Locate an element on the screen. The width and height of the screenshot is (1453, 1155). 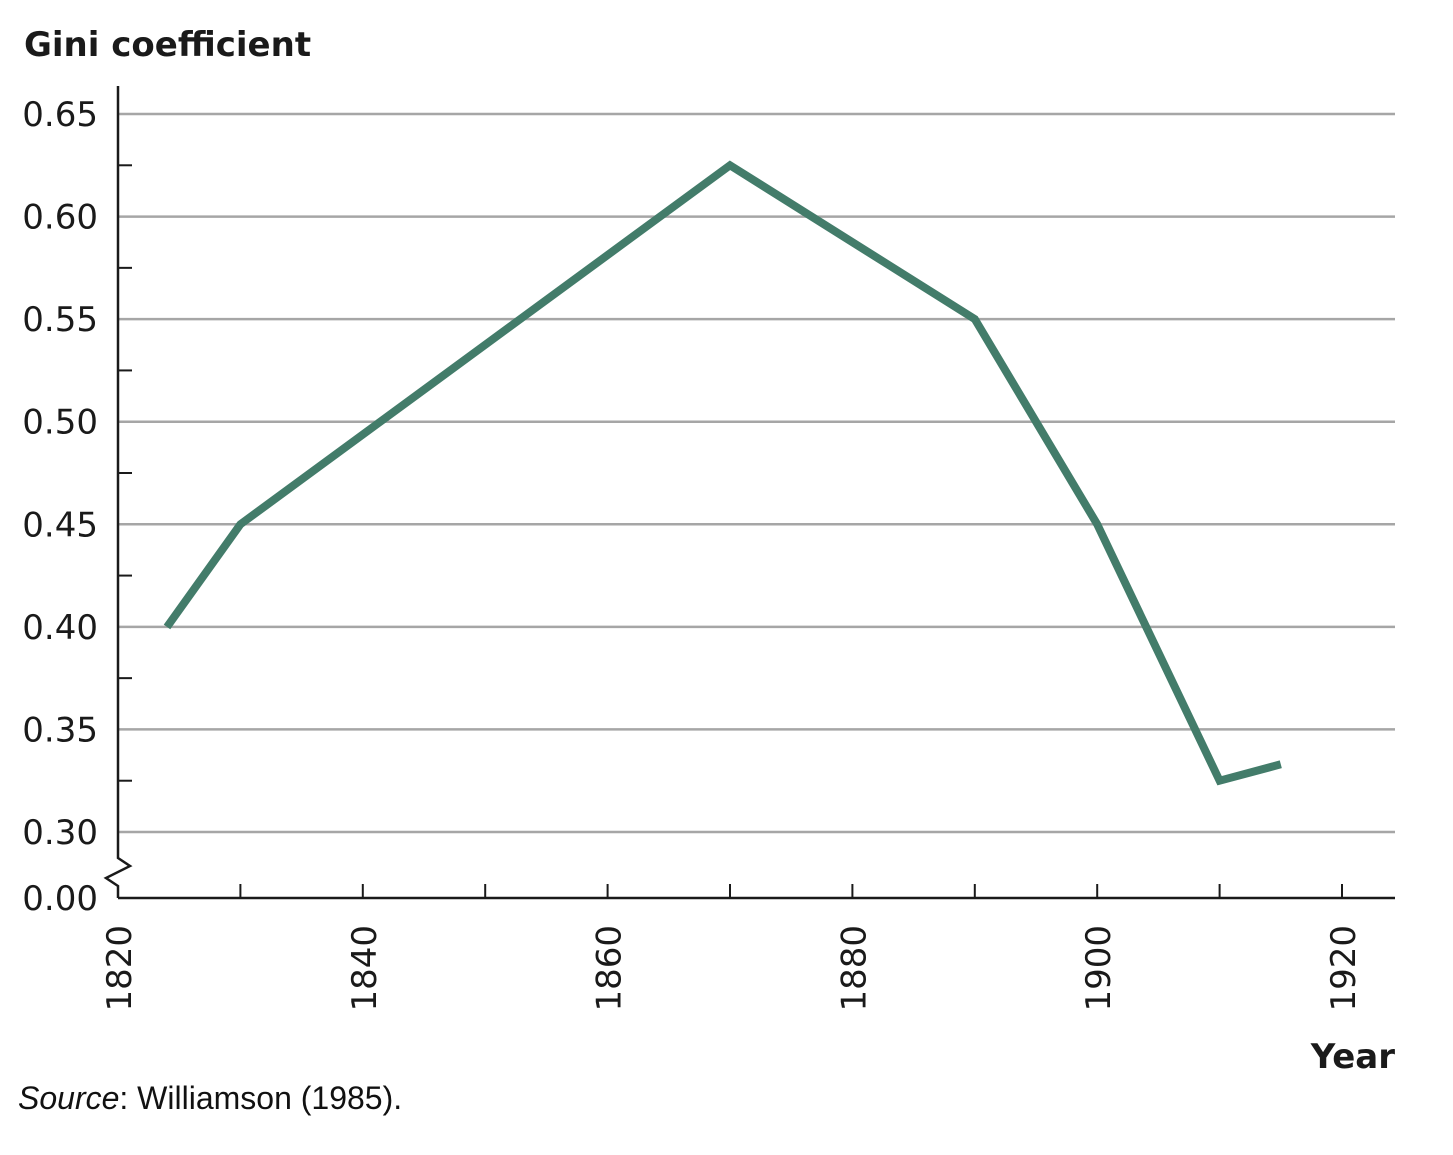
x-tick-label: 1920 is located at coordinates (1344, 968).